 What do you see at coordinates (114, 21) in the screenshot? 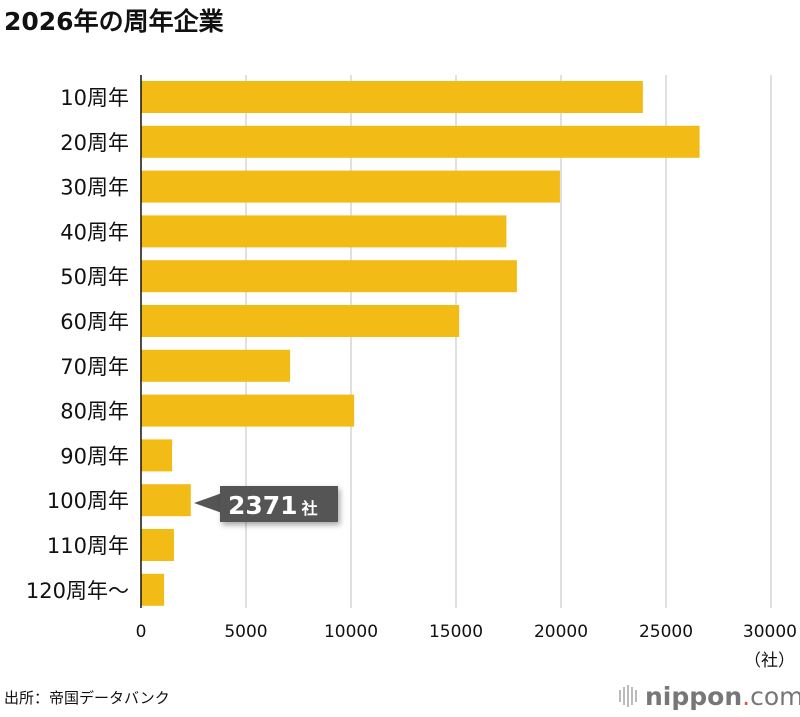
I see `chart-title: 2026年の周年企業` at bounding box center [114, 21].